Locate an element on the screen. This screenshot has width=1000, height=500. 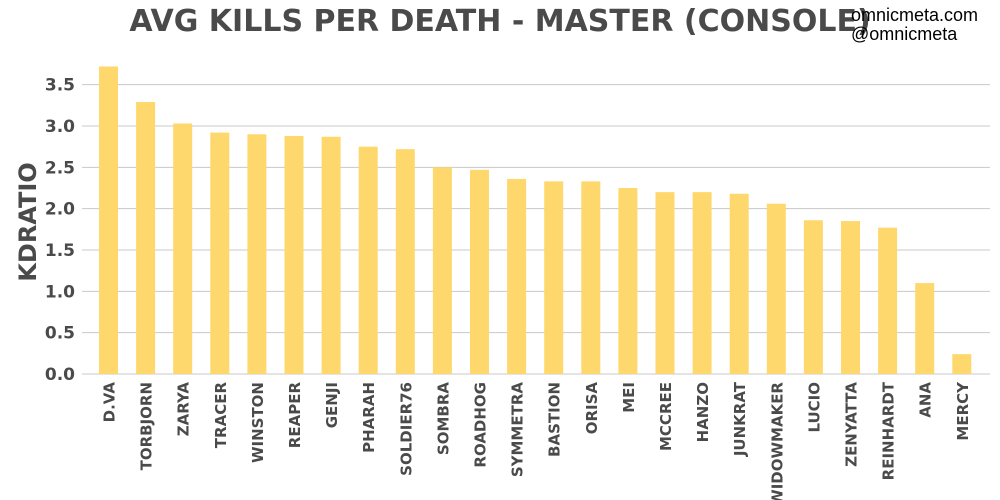
y-tick-label: 3.5 is located at coordinates (60, 86).